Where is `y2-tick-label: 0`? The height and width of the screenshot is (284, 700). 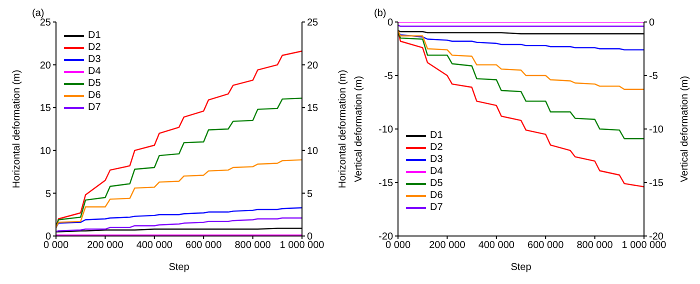 y2-tick-label: 0 is located at coordinates (652, 23).